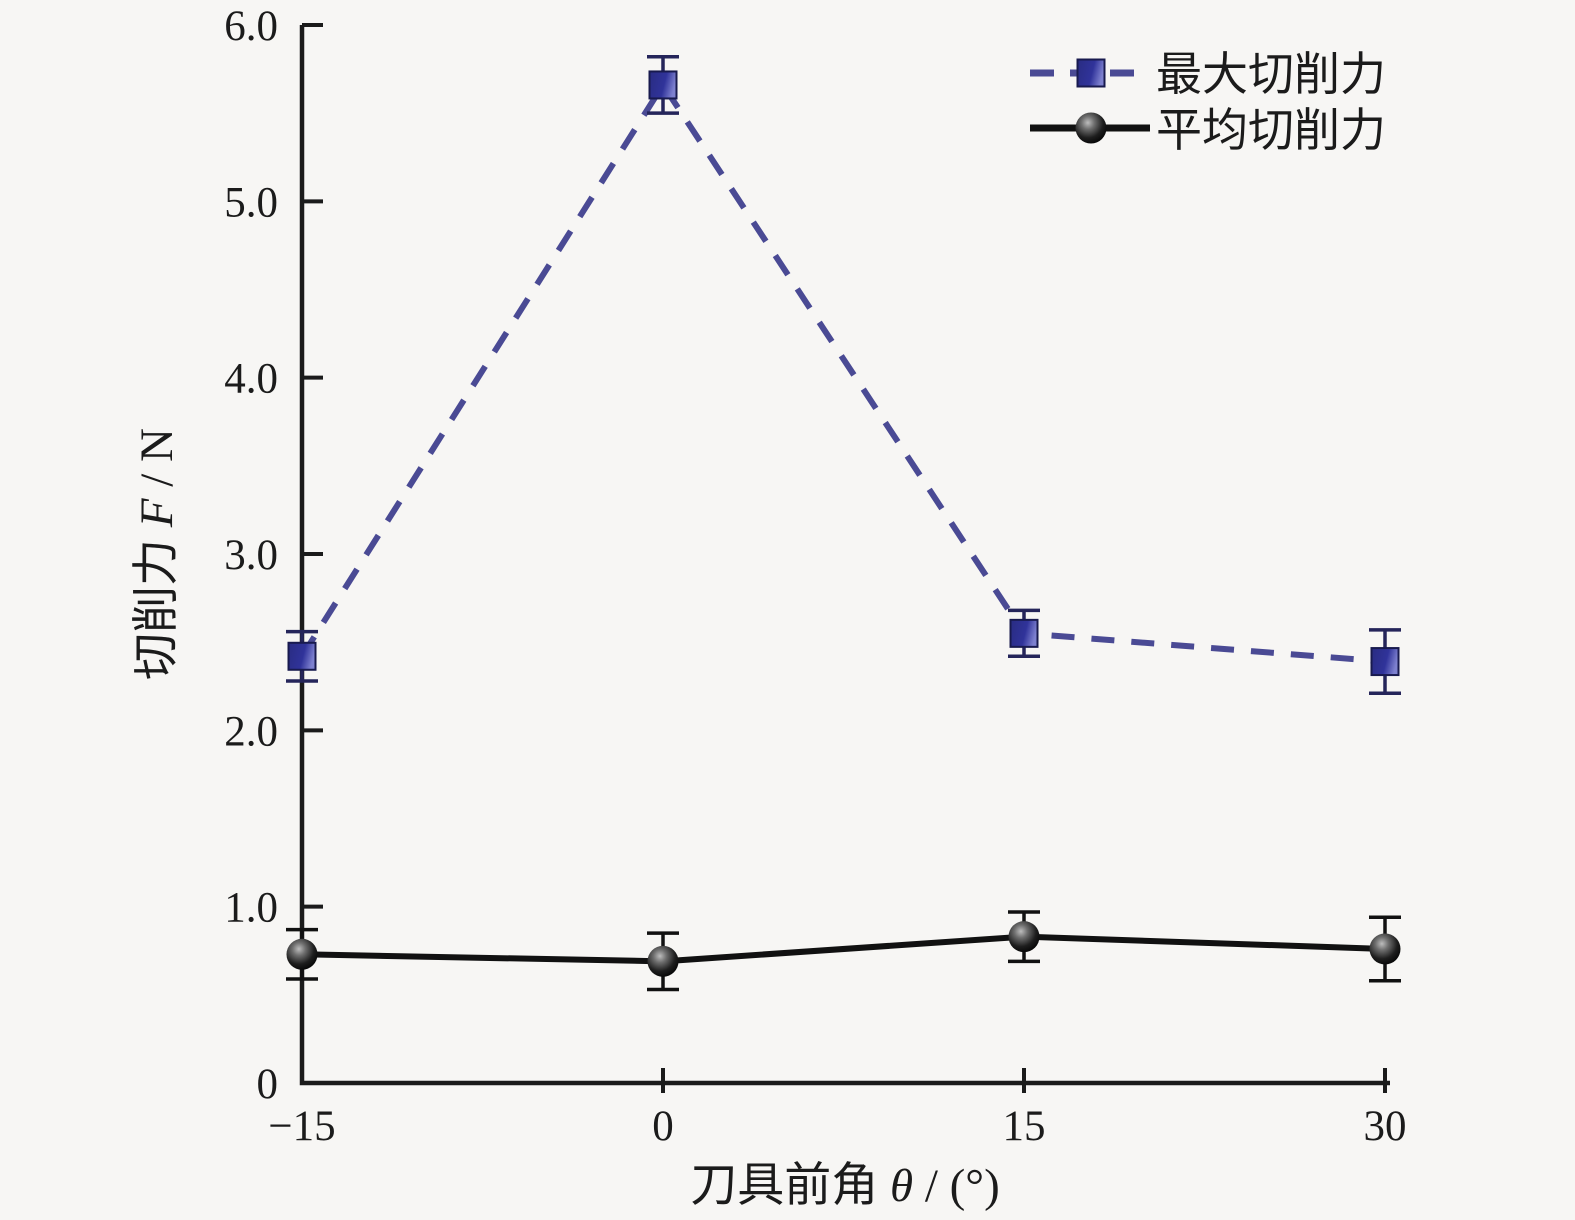 The width and height of the screenshot is (1575, 1220). Describe the element at coordinates (1208, 102) in the screenshot. I see `legend: 最大切削力 平均切削力` at that location.